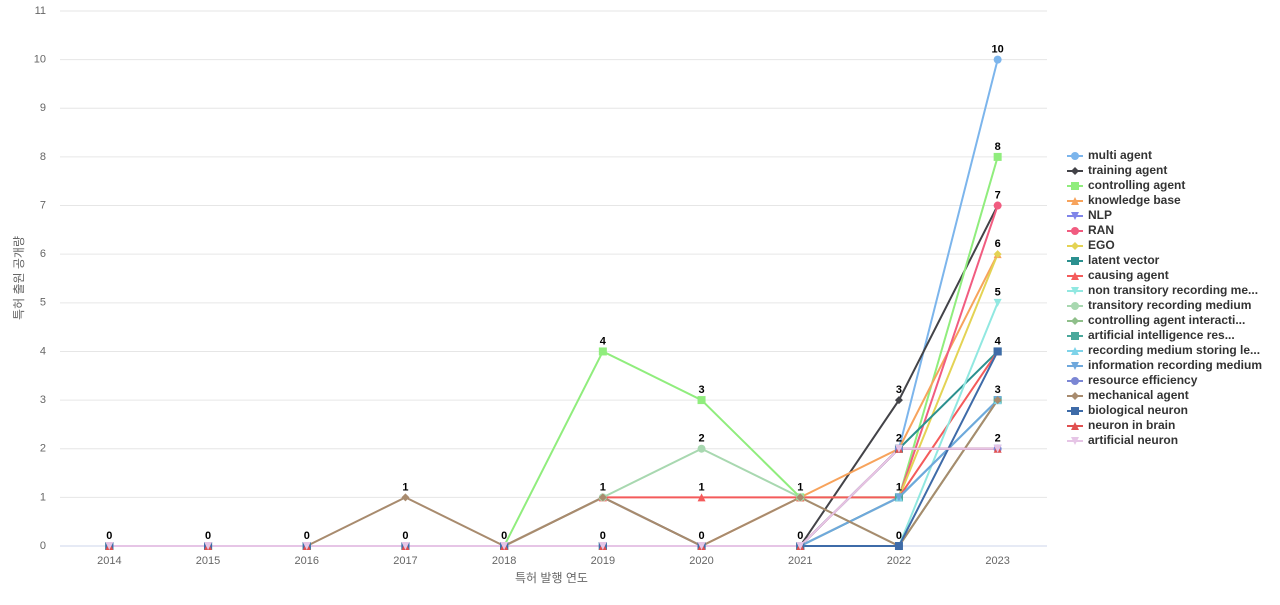 This screenshot has width=1280, height=605. I want to click on y-tick-label: 10, so click(40, 60).